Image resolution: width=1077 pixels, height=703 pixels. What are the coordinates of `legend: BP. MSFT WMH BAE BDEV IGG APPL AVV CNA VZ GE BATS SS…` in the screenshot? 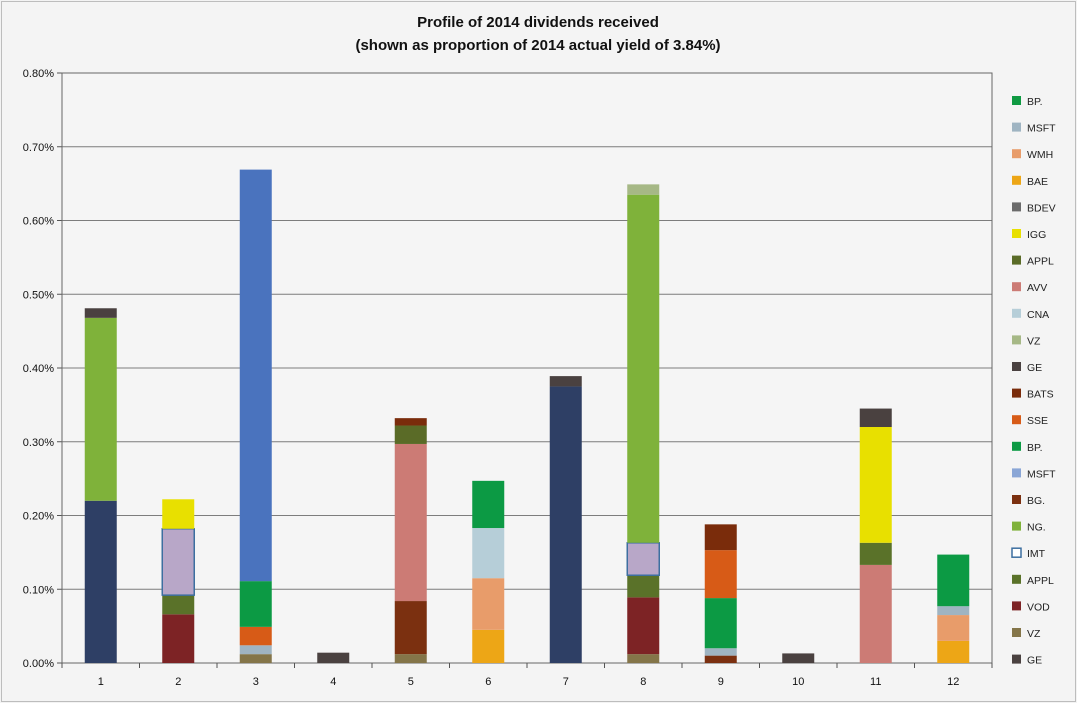 It's located at (1033, 381).